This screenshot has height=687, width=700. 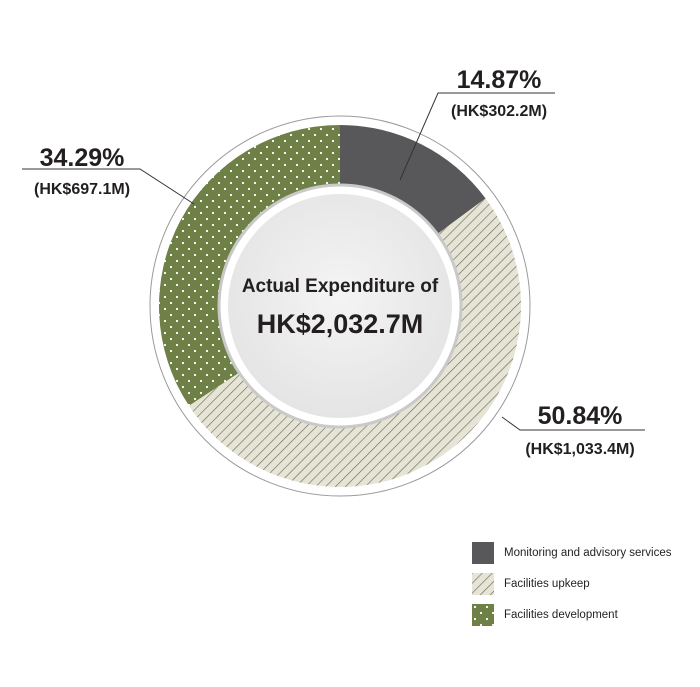 What do you see at coordinates (82, 189) in the screenshot?
I see `label-development-amount: (HK$697.1M)` at bounding box center [82, 189].